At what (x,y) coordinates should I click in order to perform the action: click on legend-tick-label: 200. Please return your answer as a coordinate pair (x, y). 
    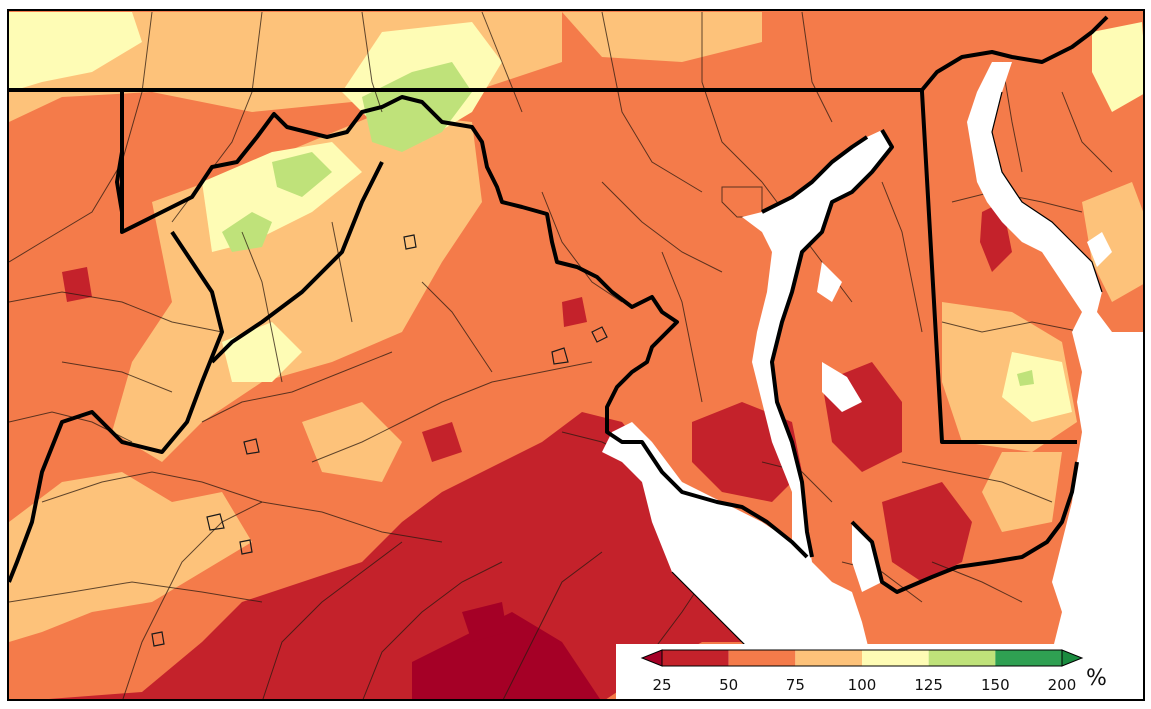
    Looking at the image, I should click on (1062, 685).